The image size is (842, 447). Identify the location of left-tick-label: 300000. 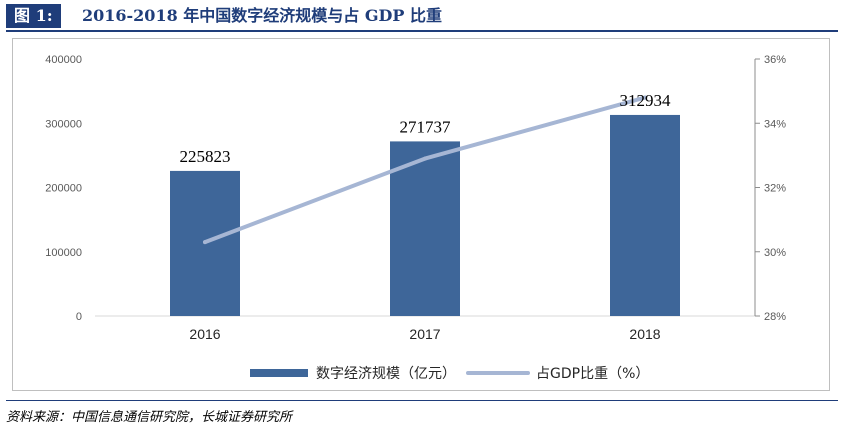
(63, 124).